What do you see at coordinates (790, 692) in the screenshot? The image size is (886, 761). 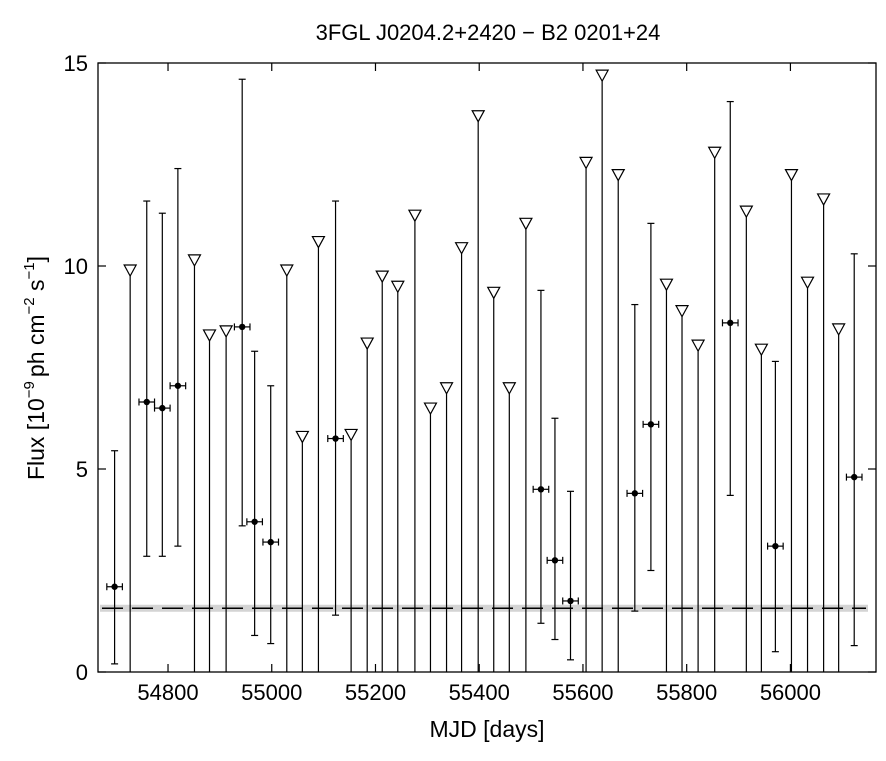 I see `x-tick-label: 56000` at bounding box center [790, 692].